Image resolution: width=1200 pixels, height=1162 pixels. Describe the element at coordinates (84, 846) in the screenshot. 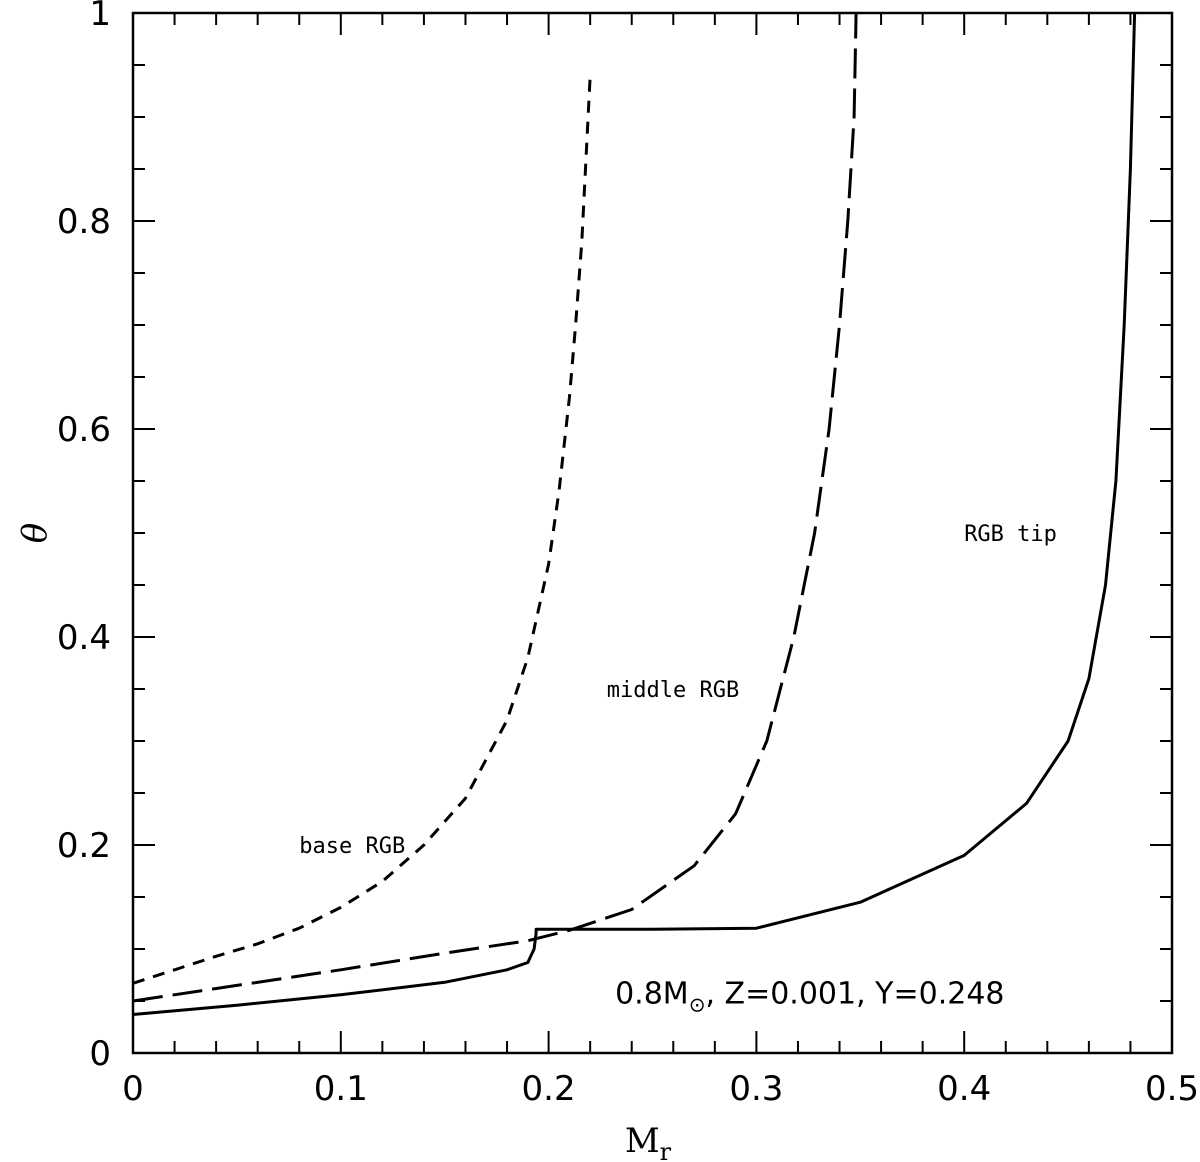

I see `y-tick-label: 0.2` at that location.